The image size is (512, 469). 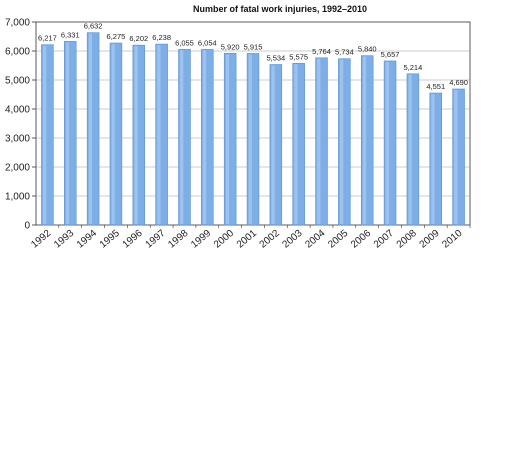 I want to click on y-tick-label: 7,000, so click(x=17, y=23).